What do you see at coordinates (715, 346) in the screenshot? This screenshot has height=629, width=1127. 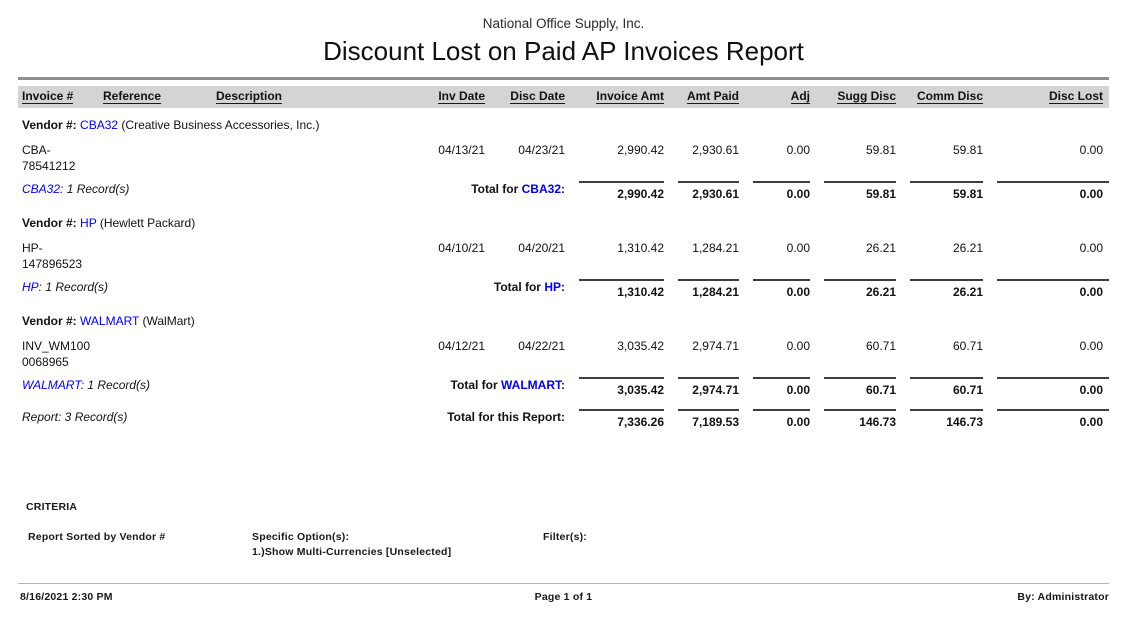 I see `amt-paid-cell: 2,974.71` at bounding box center [715, 346].